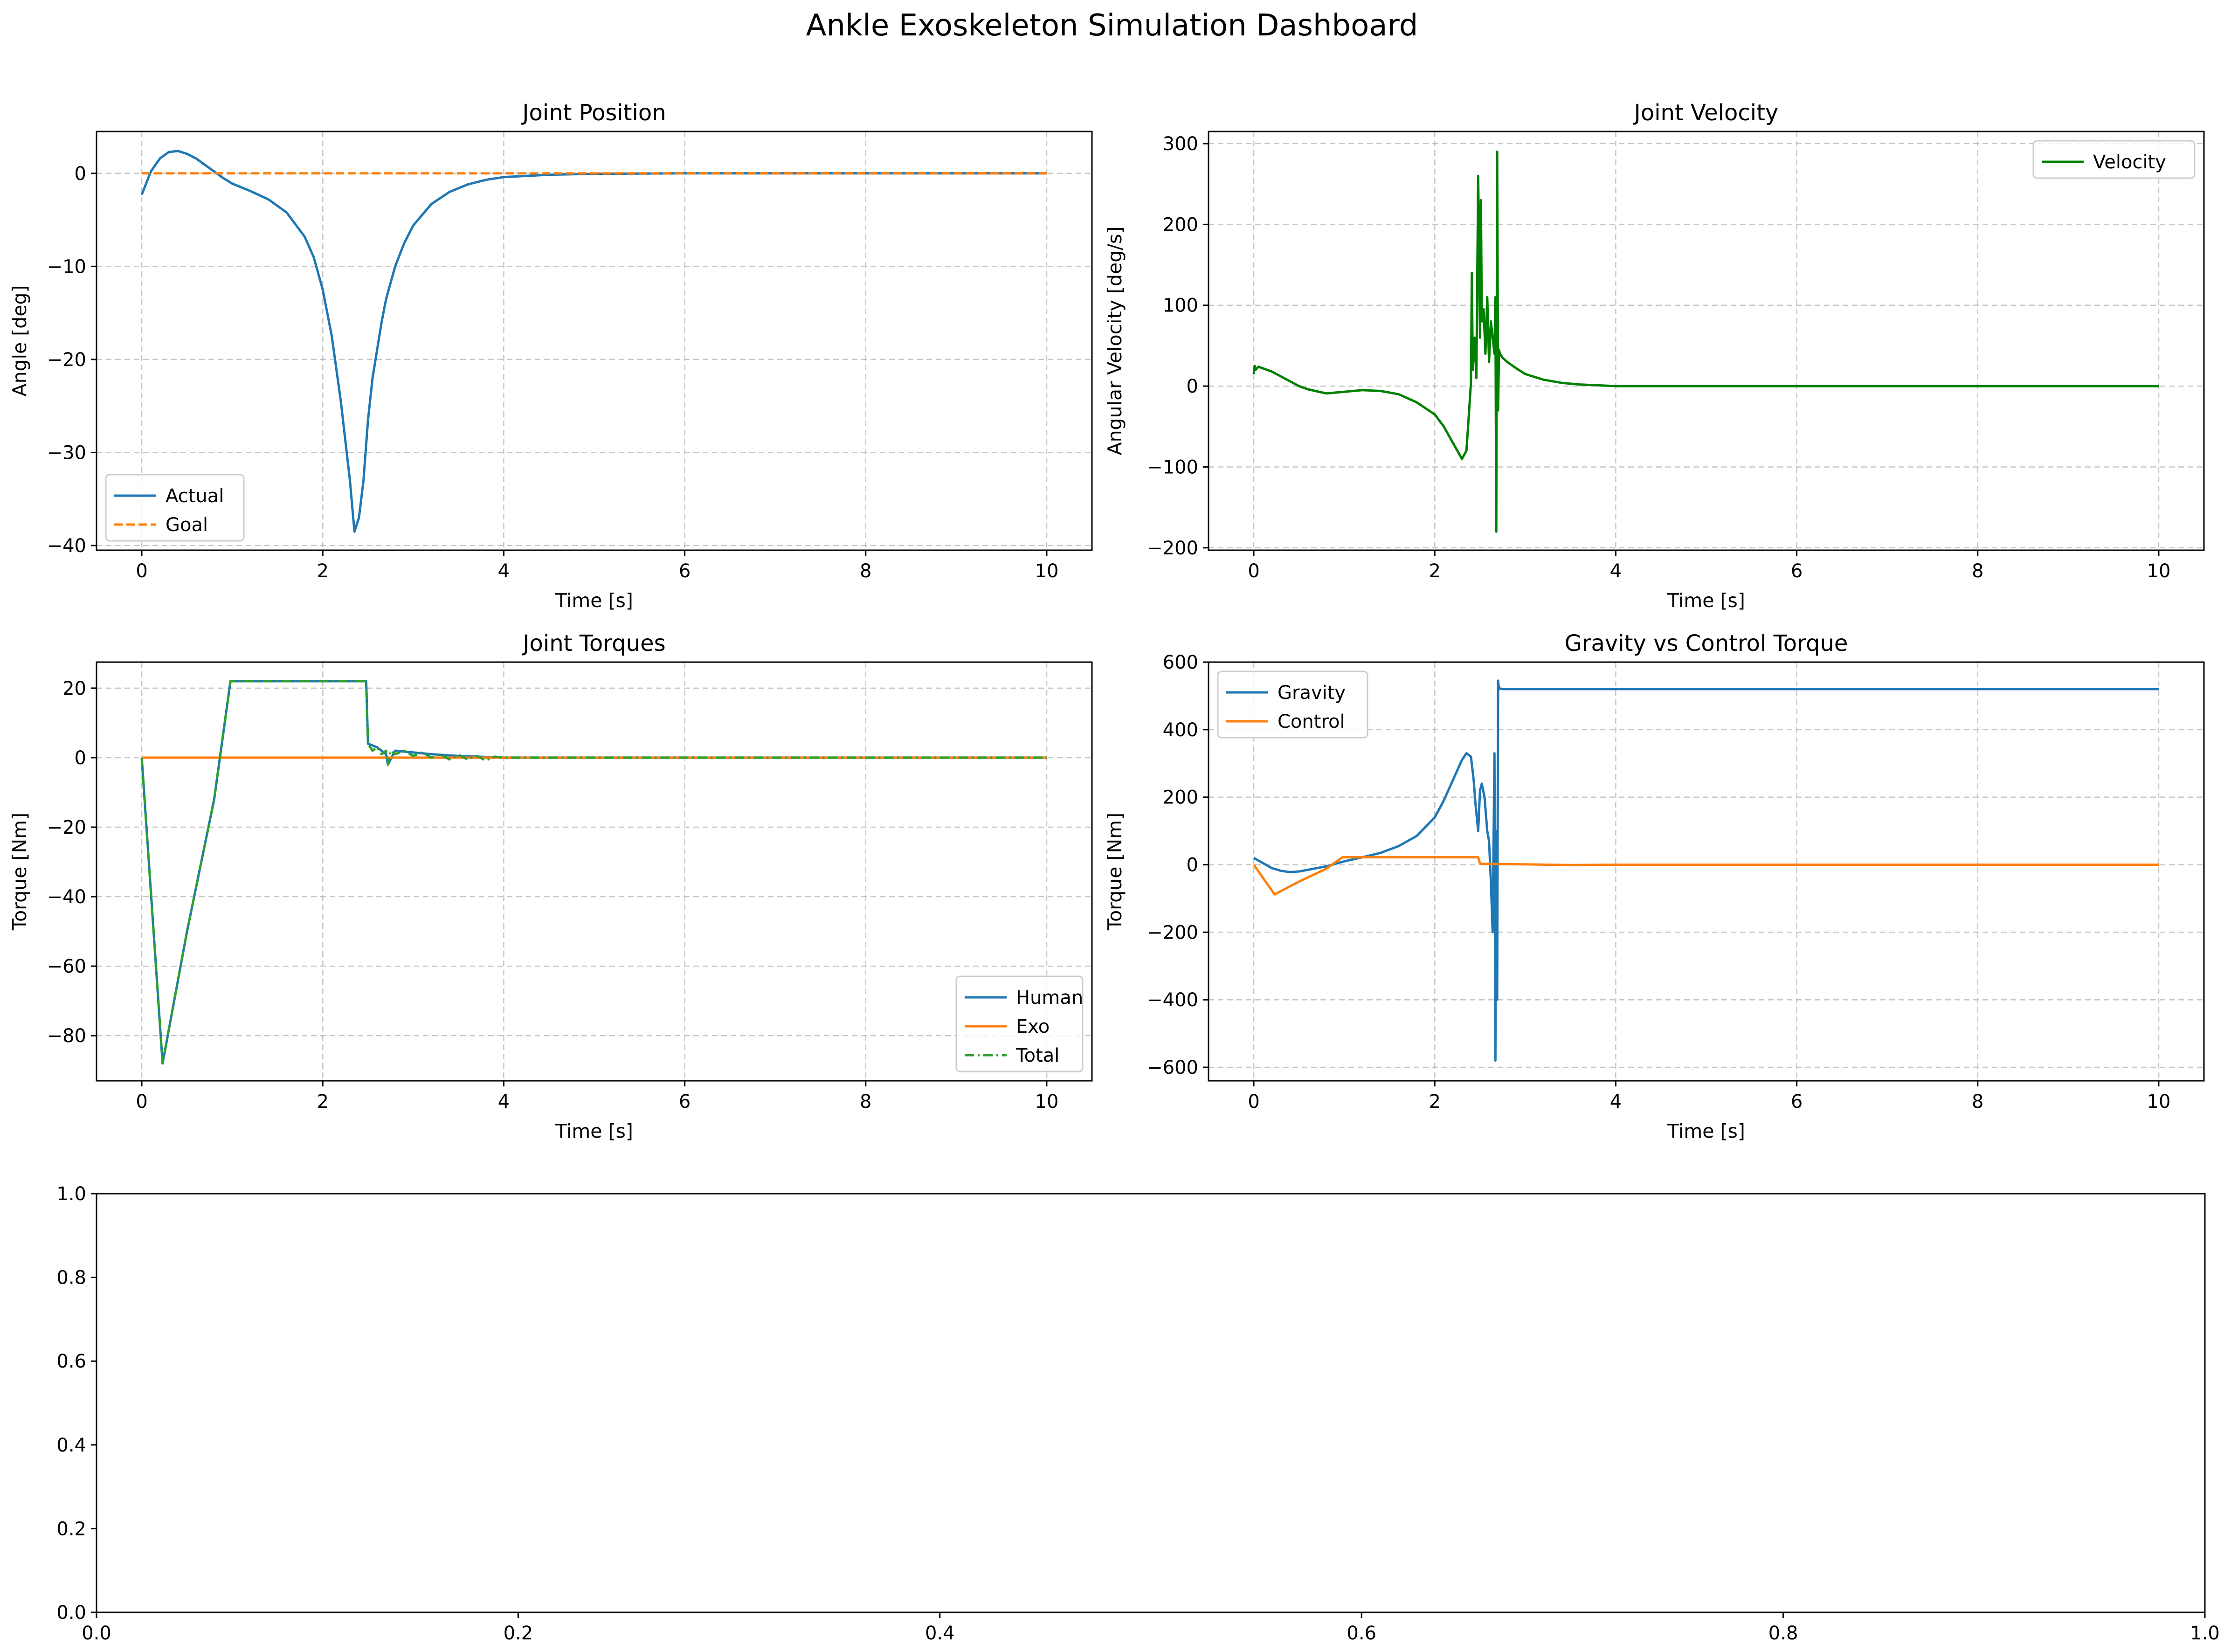 The height and width of the screenshot is (1652, 2224). I want to click on x-tick-label: 0.0, so click(96, 1633).